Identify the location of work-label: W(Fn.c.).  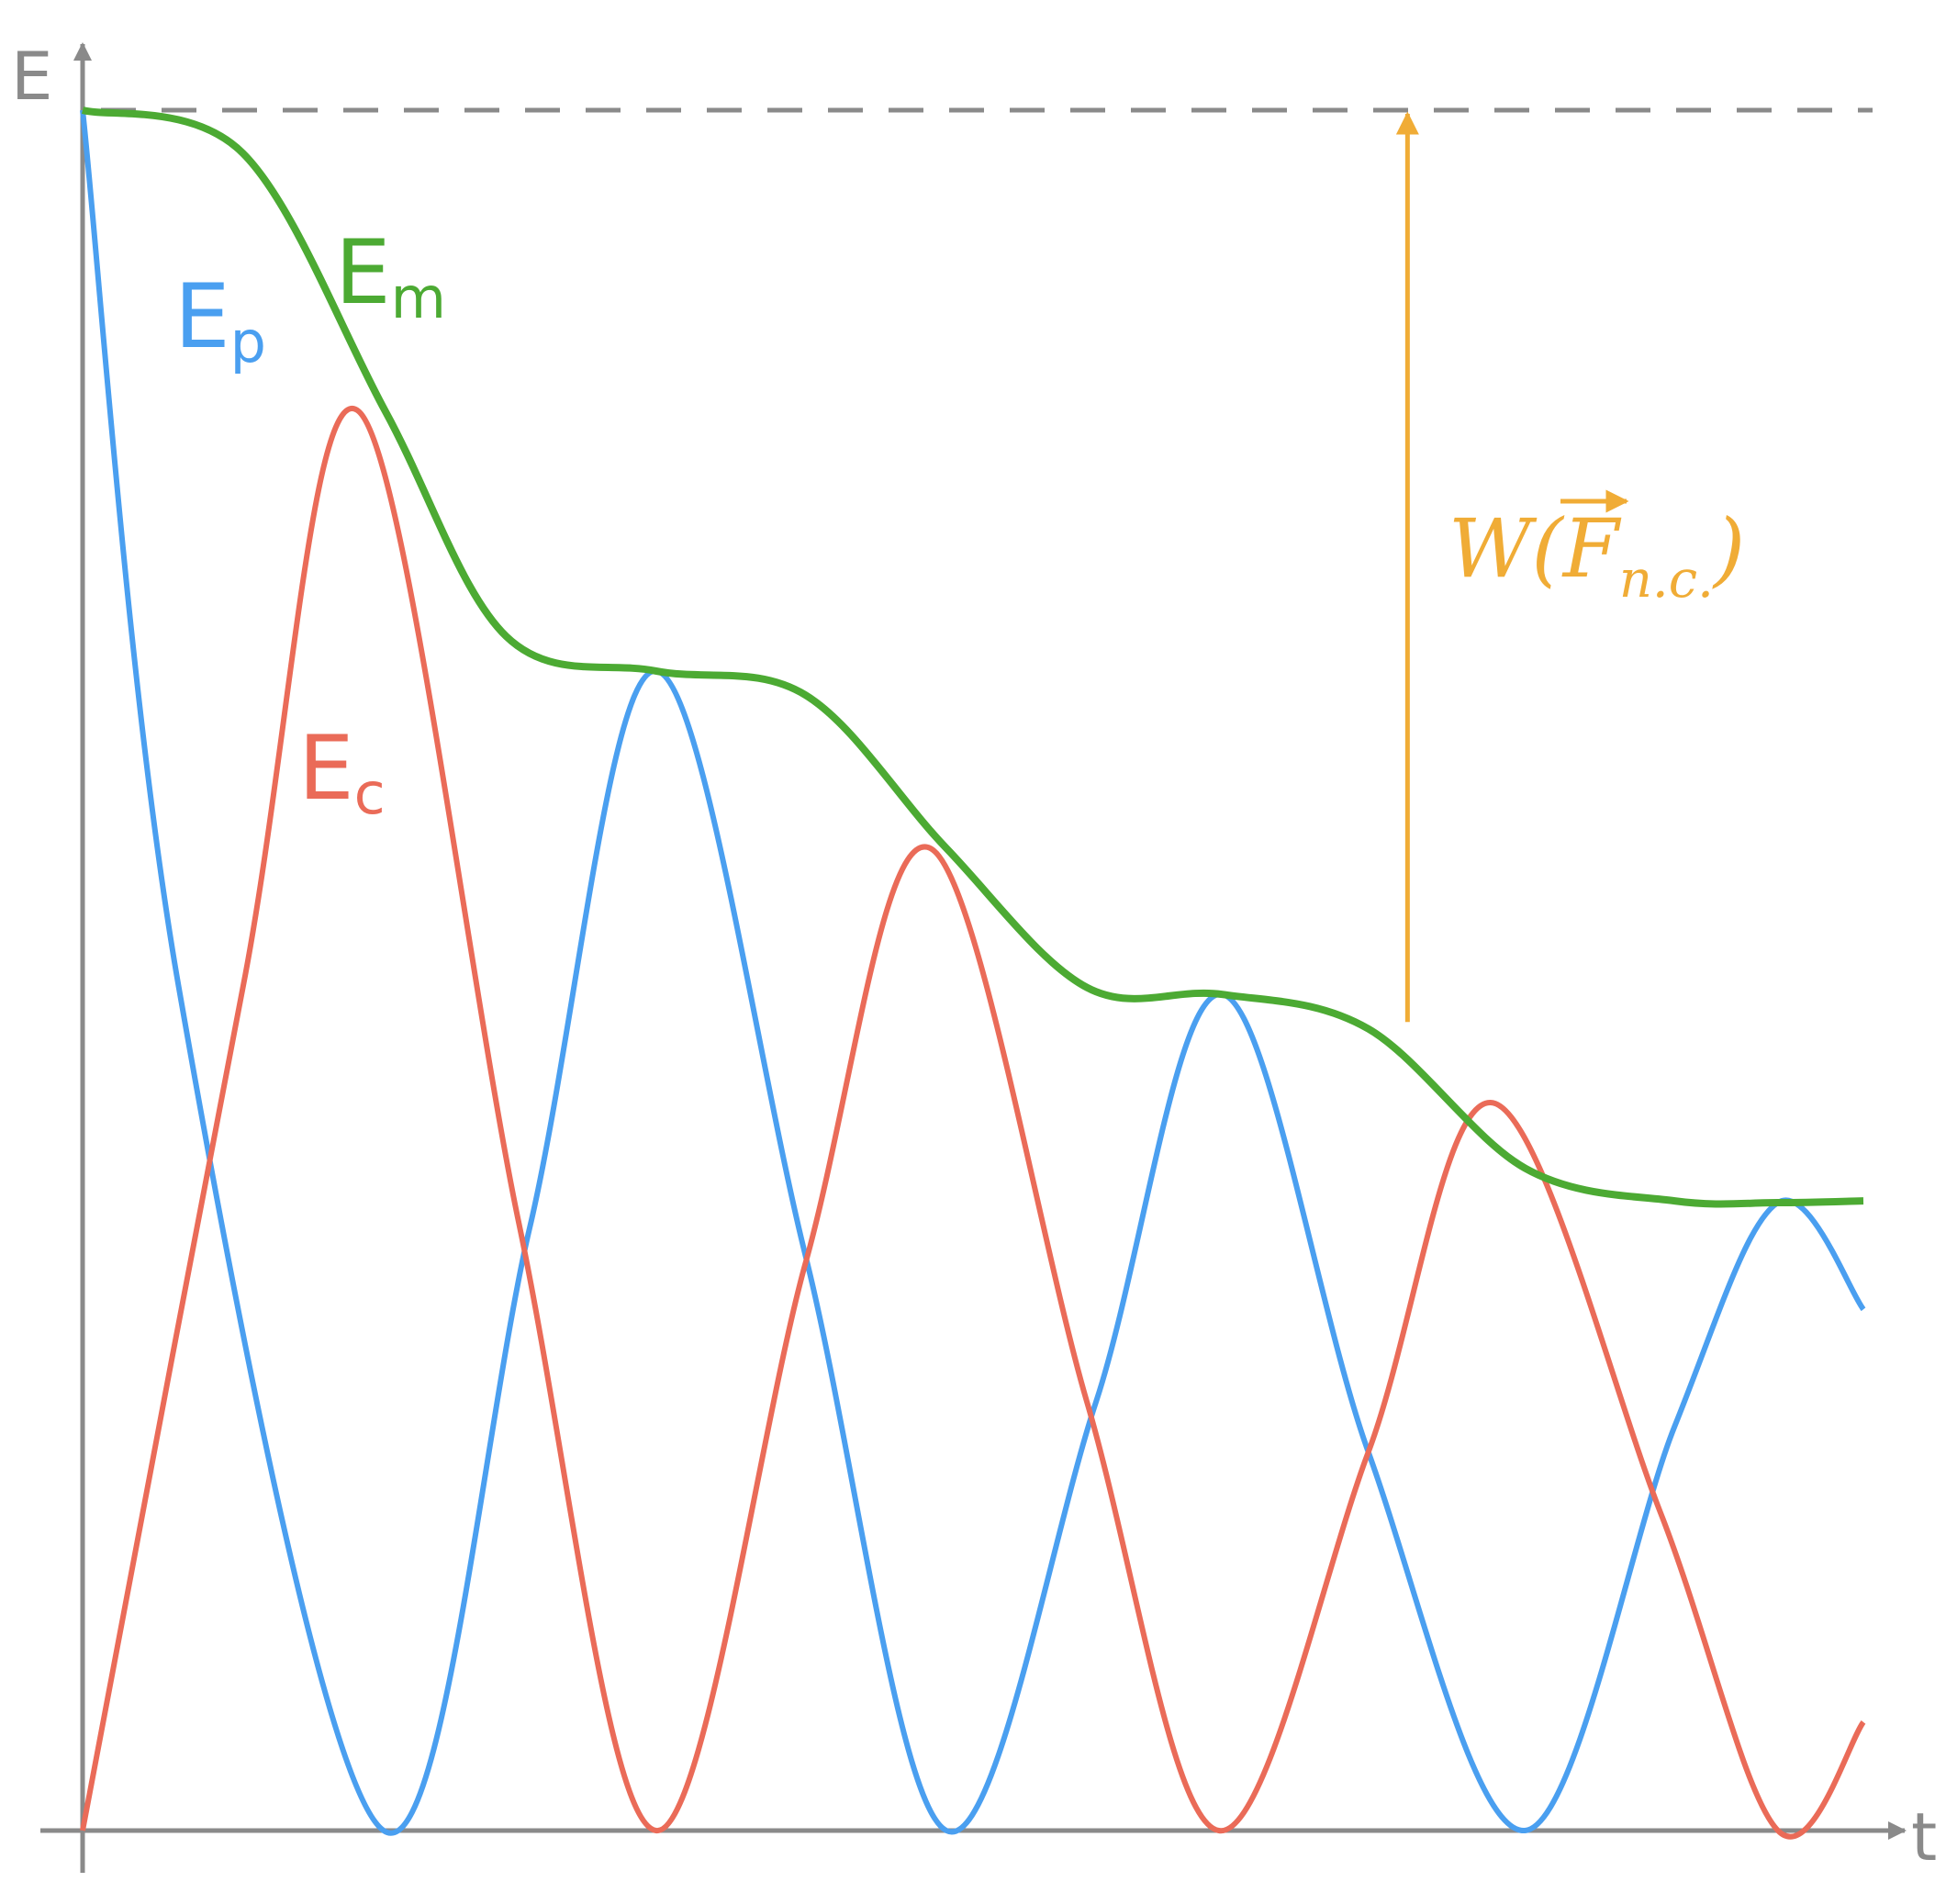
(1597, 549).